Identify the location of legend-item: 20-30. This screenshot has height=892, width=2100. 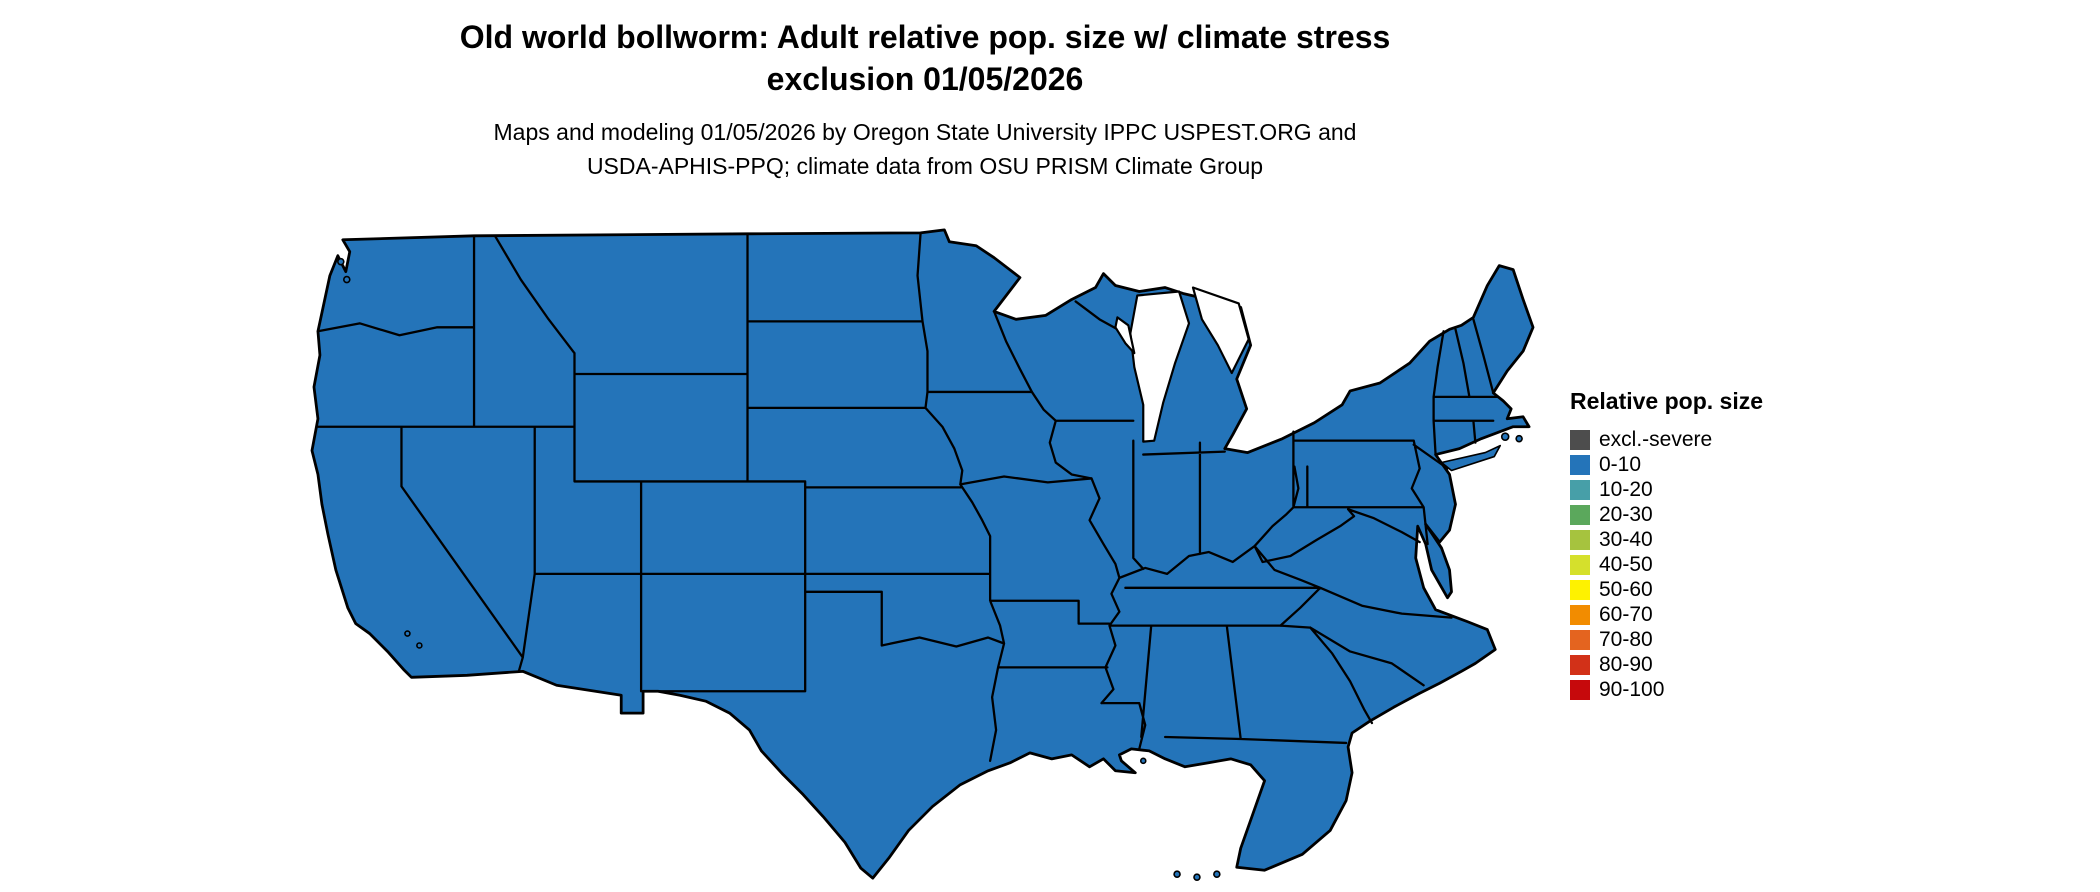
(1666, 514).